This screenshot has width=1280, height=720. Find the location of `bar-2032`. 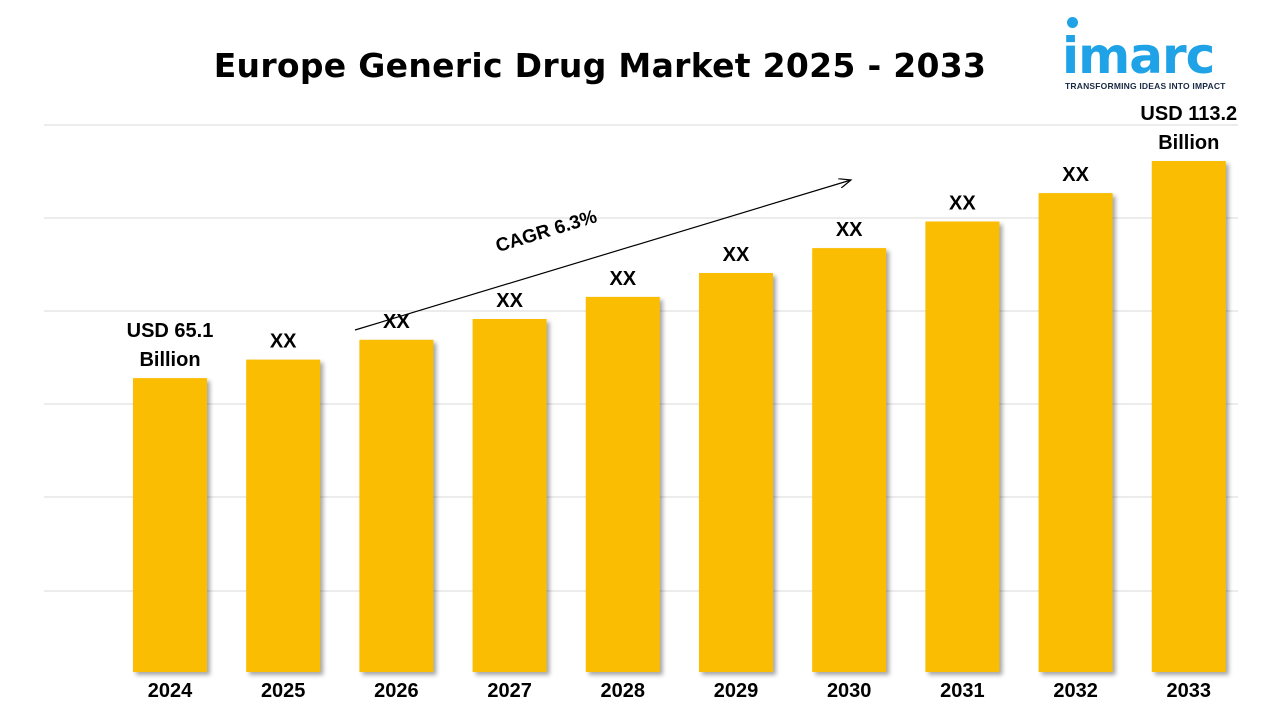

bar-2032 is located at coordinates (1075, 432).